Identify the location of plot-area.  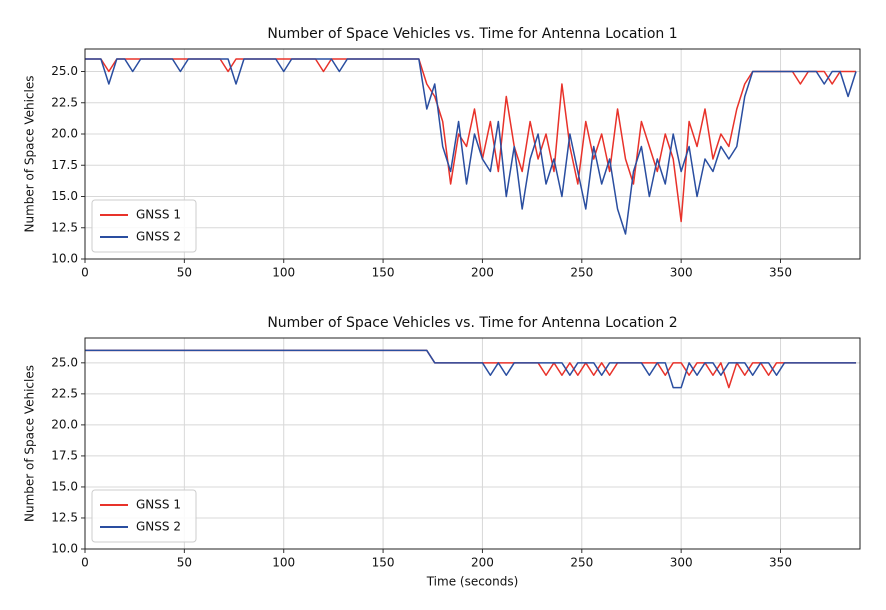
(471, 369).